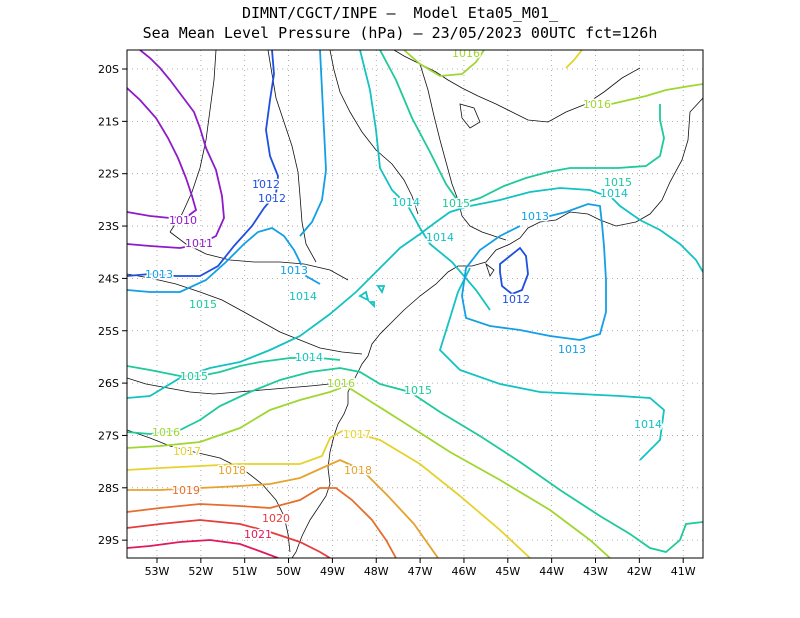  I want to click on isobar-1016-northeast, so click(648, 96).